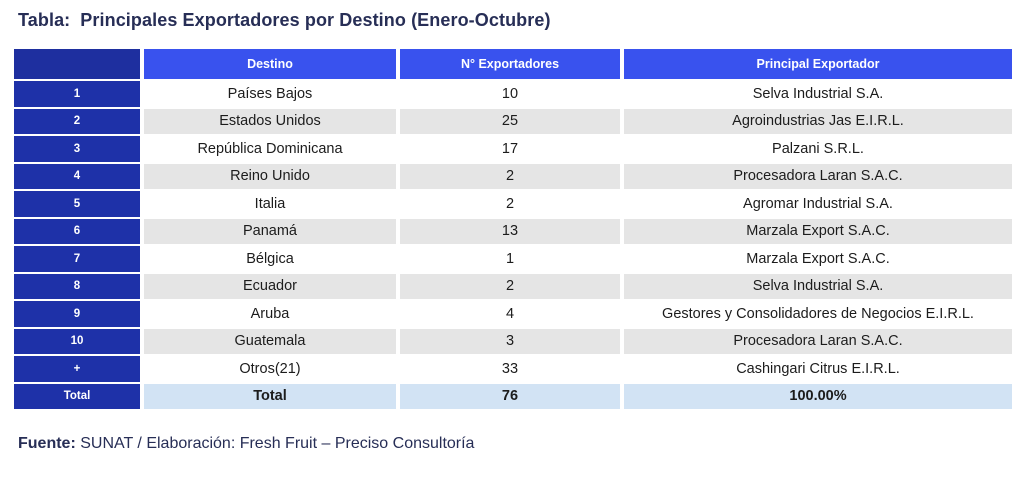 Image resolution: width=1024 pixels, height=486 pixels. Describe the element at coordinates (270, 94) in the screenshot. I see `destino-cell: Países Bajos` at that location.